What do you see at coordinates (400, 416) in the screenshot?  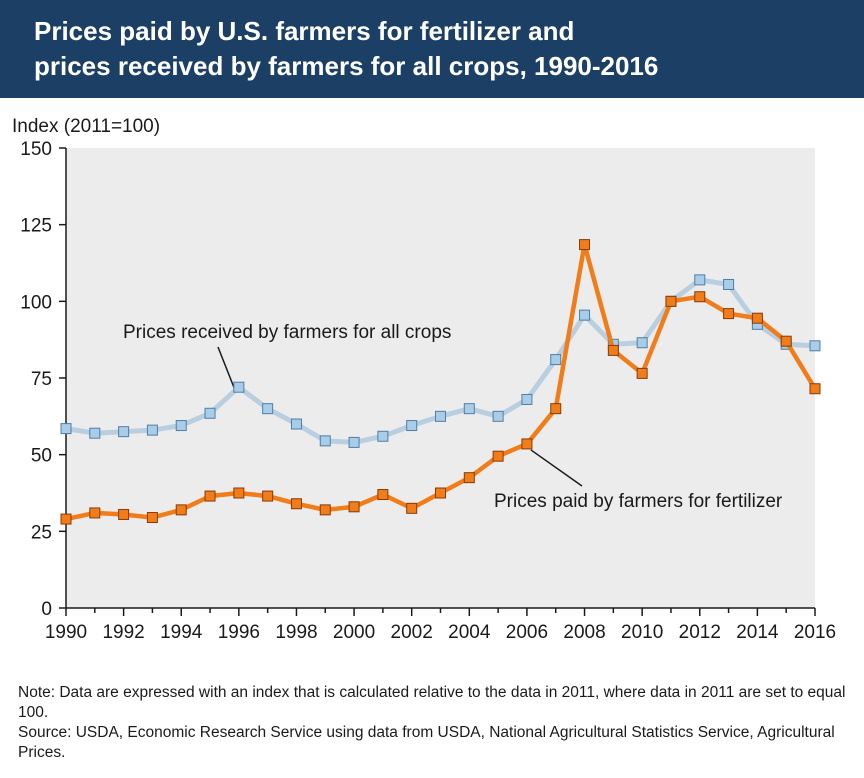 I see `annotation-leaders` at bounding box center [400, 416].